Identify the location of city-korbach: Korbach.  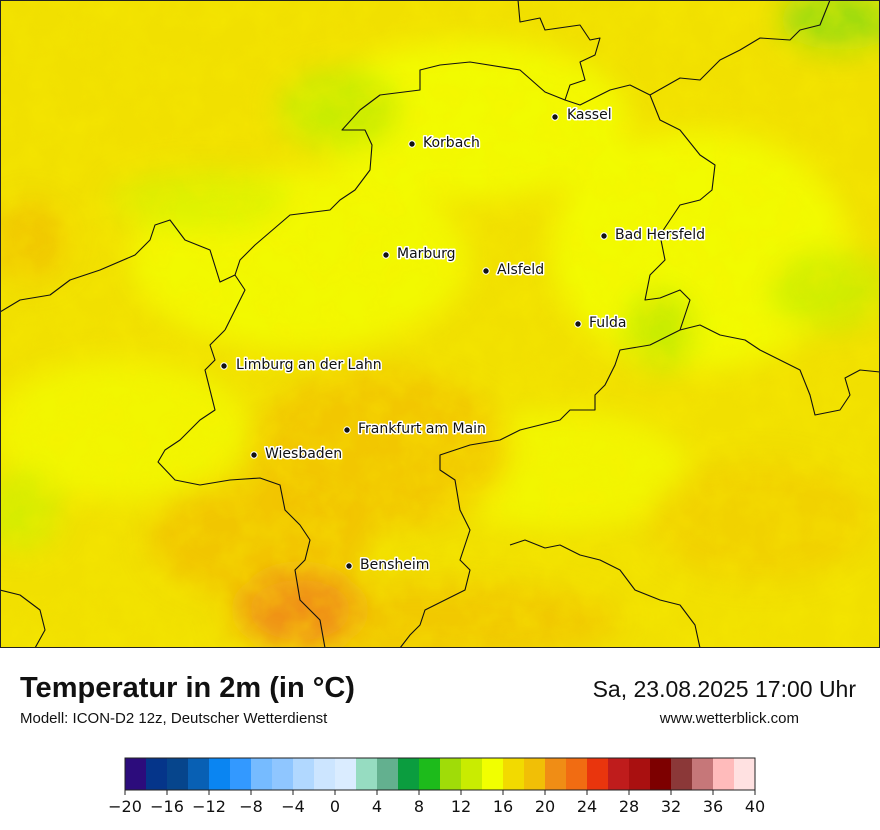
(444, 143).